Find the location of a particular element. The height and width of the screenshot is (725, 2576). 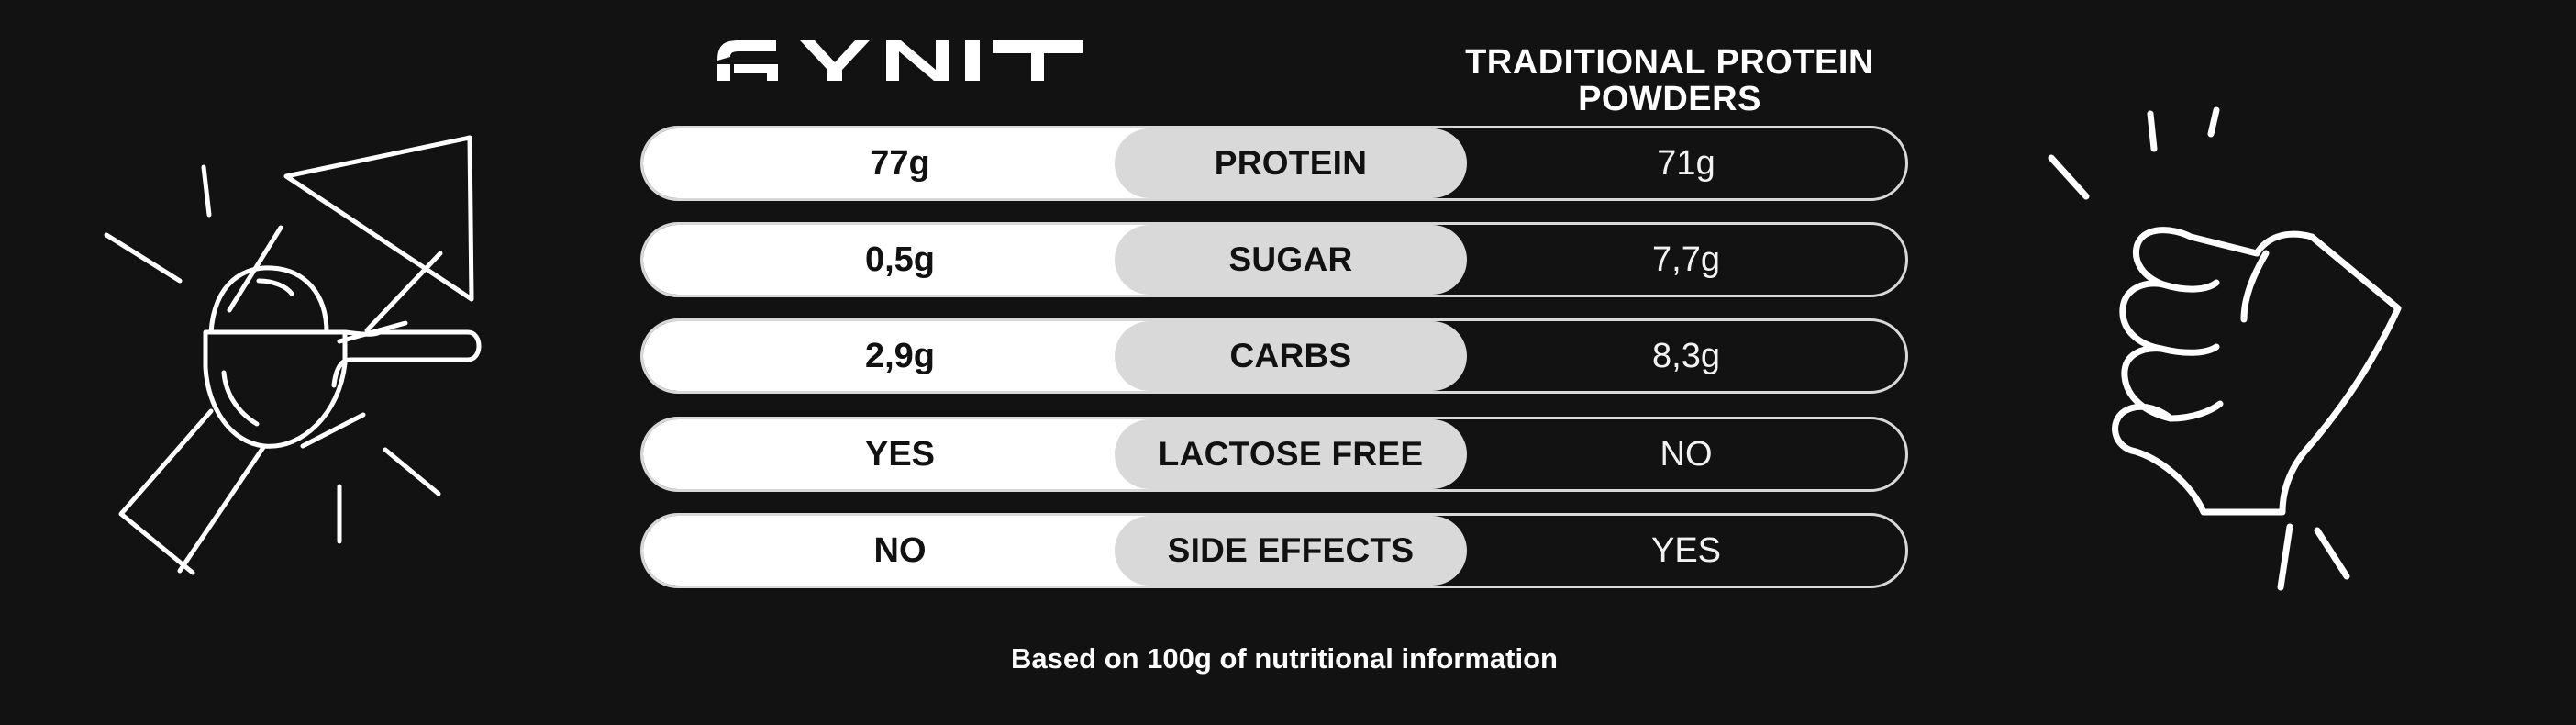

synit-value: NO is located at coordinates (900, 551).